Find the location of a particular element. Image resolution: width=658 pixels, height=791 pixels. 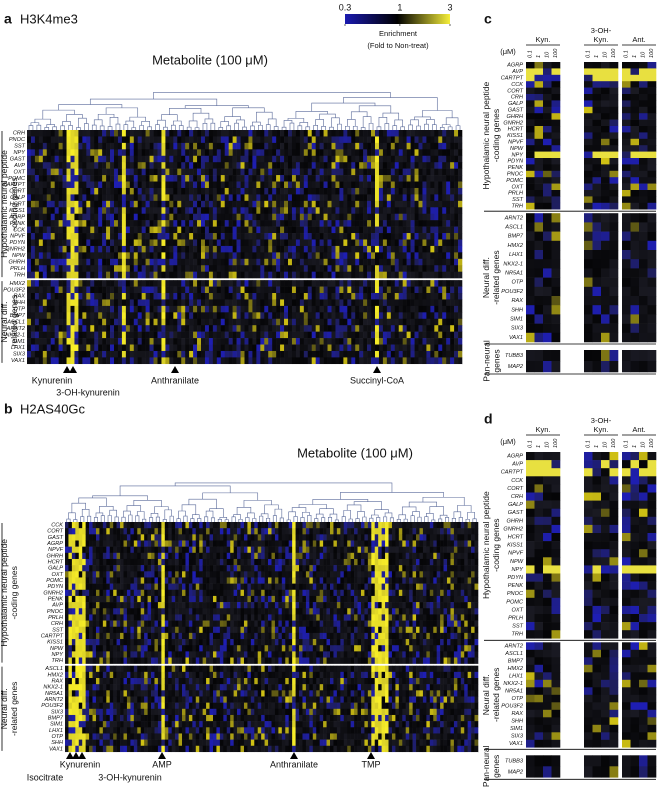

gene-label: GHRH is located at coordinates (17, 263).